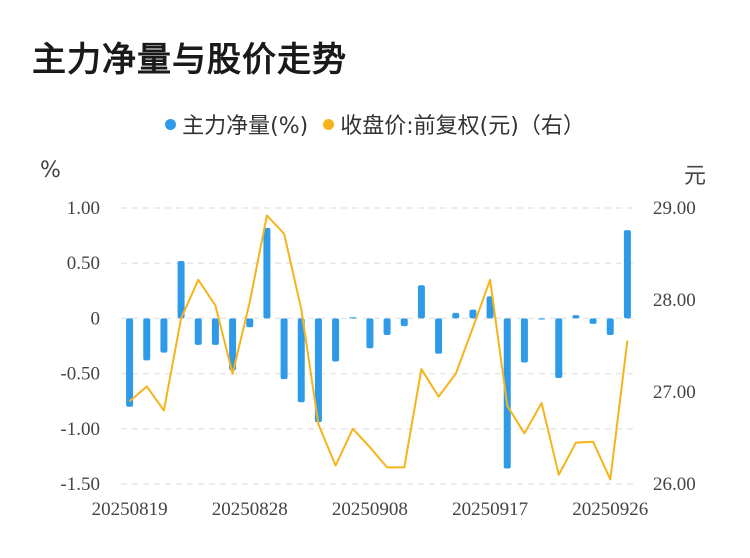 The height and width of the screenshot is (558, 750). What do you see at coordinates (189, 60) in the screenshot?
I see `chart-title: 主力净量与股价走势` at bounding box center [189, 60].